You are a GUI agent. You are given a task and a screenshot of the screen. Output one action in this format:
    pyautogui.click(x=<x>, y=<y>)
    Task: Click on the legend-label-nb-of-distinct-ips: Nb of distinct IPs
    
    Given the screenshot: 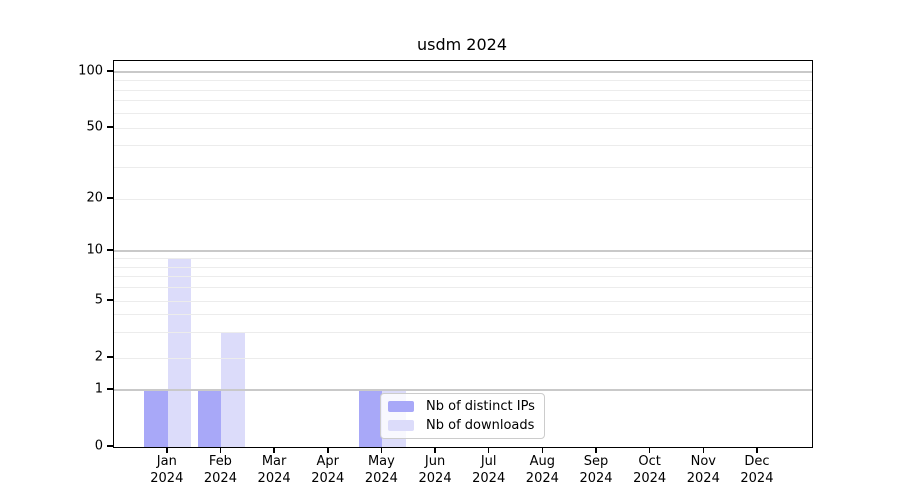 What is the action you would take?
    pyautogui.click(x=480, y=406)
    